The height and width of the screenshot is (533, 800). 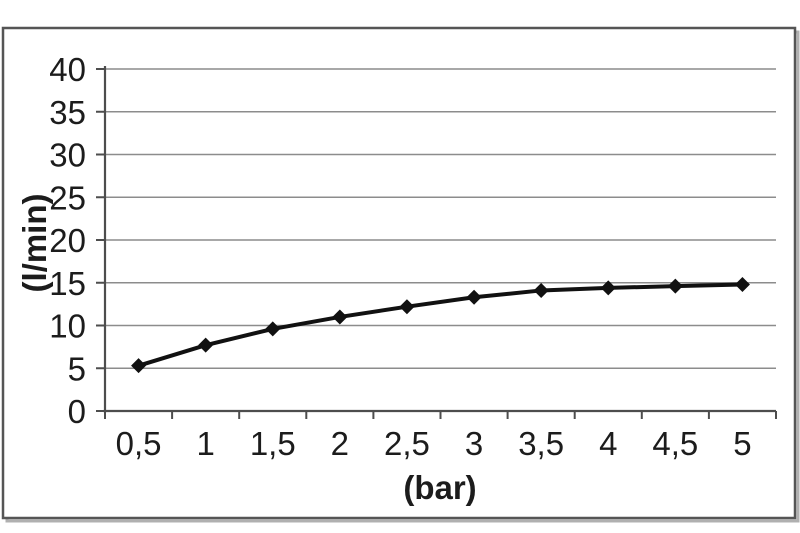 I want to click on data-series, so click(x=440, y=325).